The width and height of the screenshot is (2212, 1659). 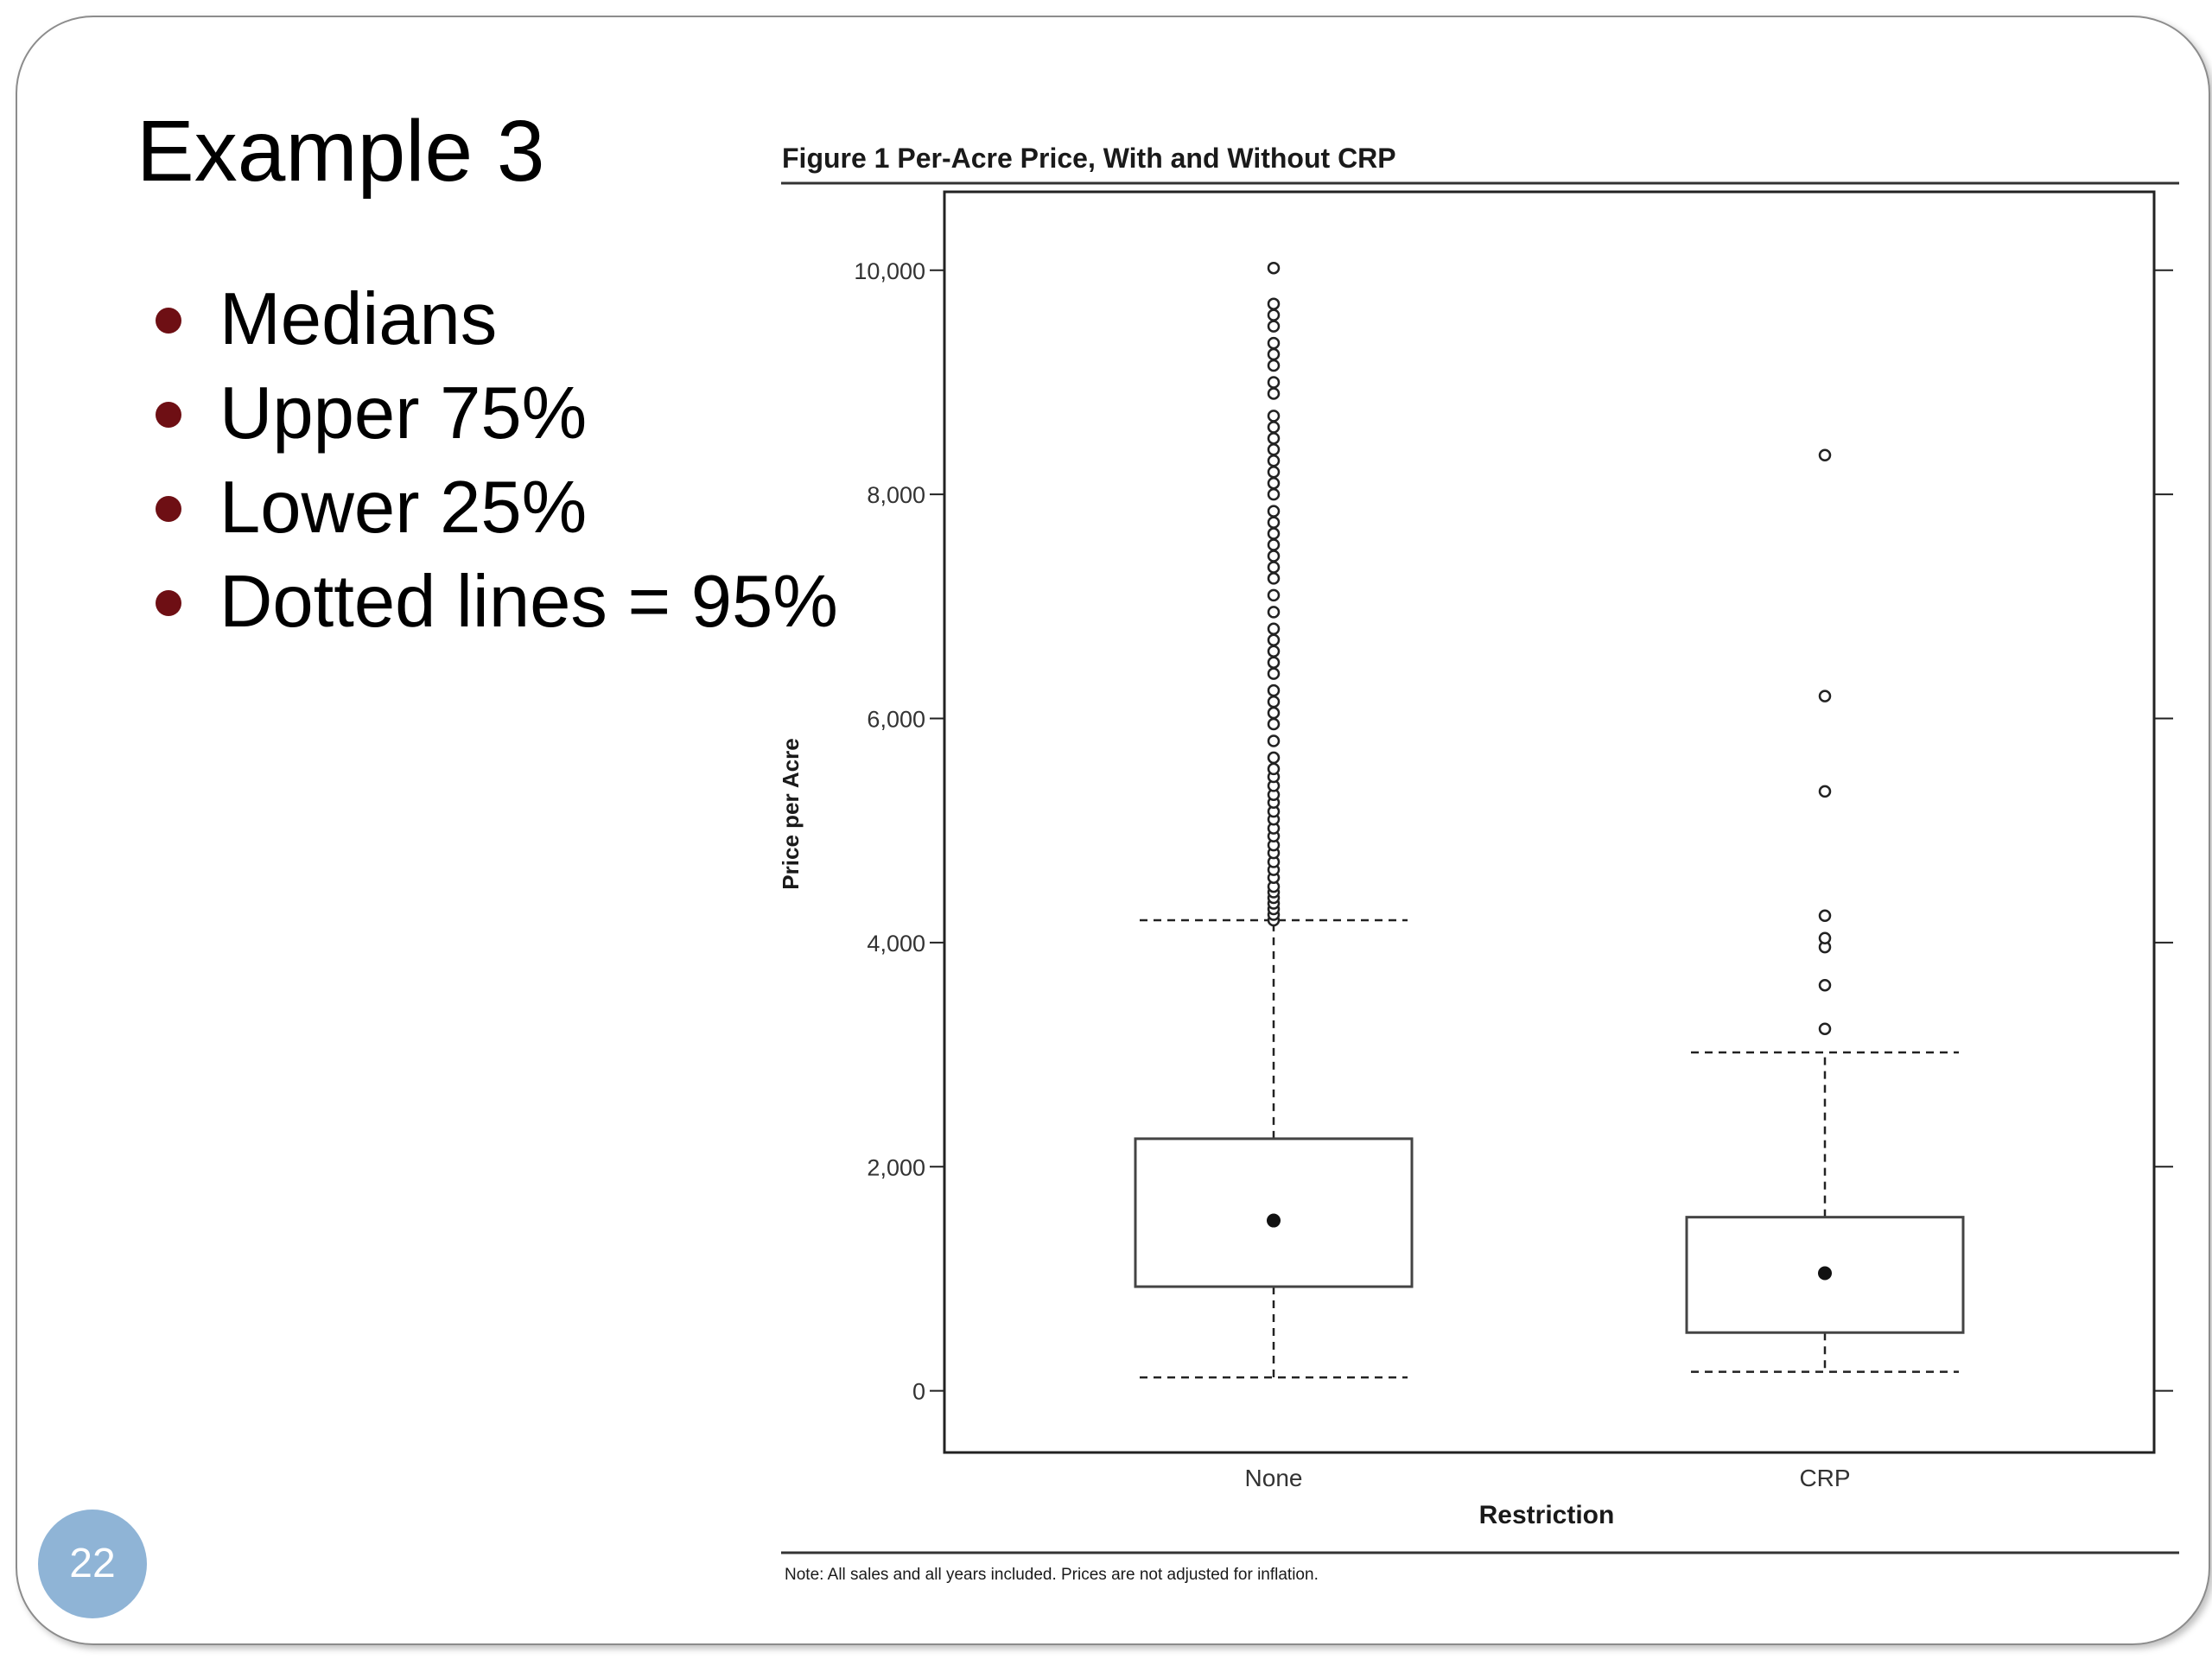 I want to click on bullet-item-medians: Medians, so click(x=484, y=319).